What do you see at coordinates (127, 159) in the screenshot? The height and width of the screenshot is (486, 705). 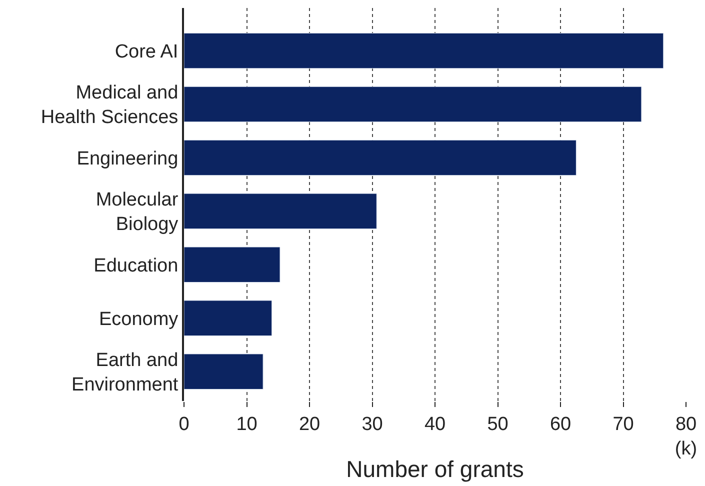 I see `y-tick-label: Engineering` at bounding box center [127, 159].